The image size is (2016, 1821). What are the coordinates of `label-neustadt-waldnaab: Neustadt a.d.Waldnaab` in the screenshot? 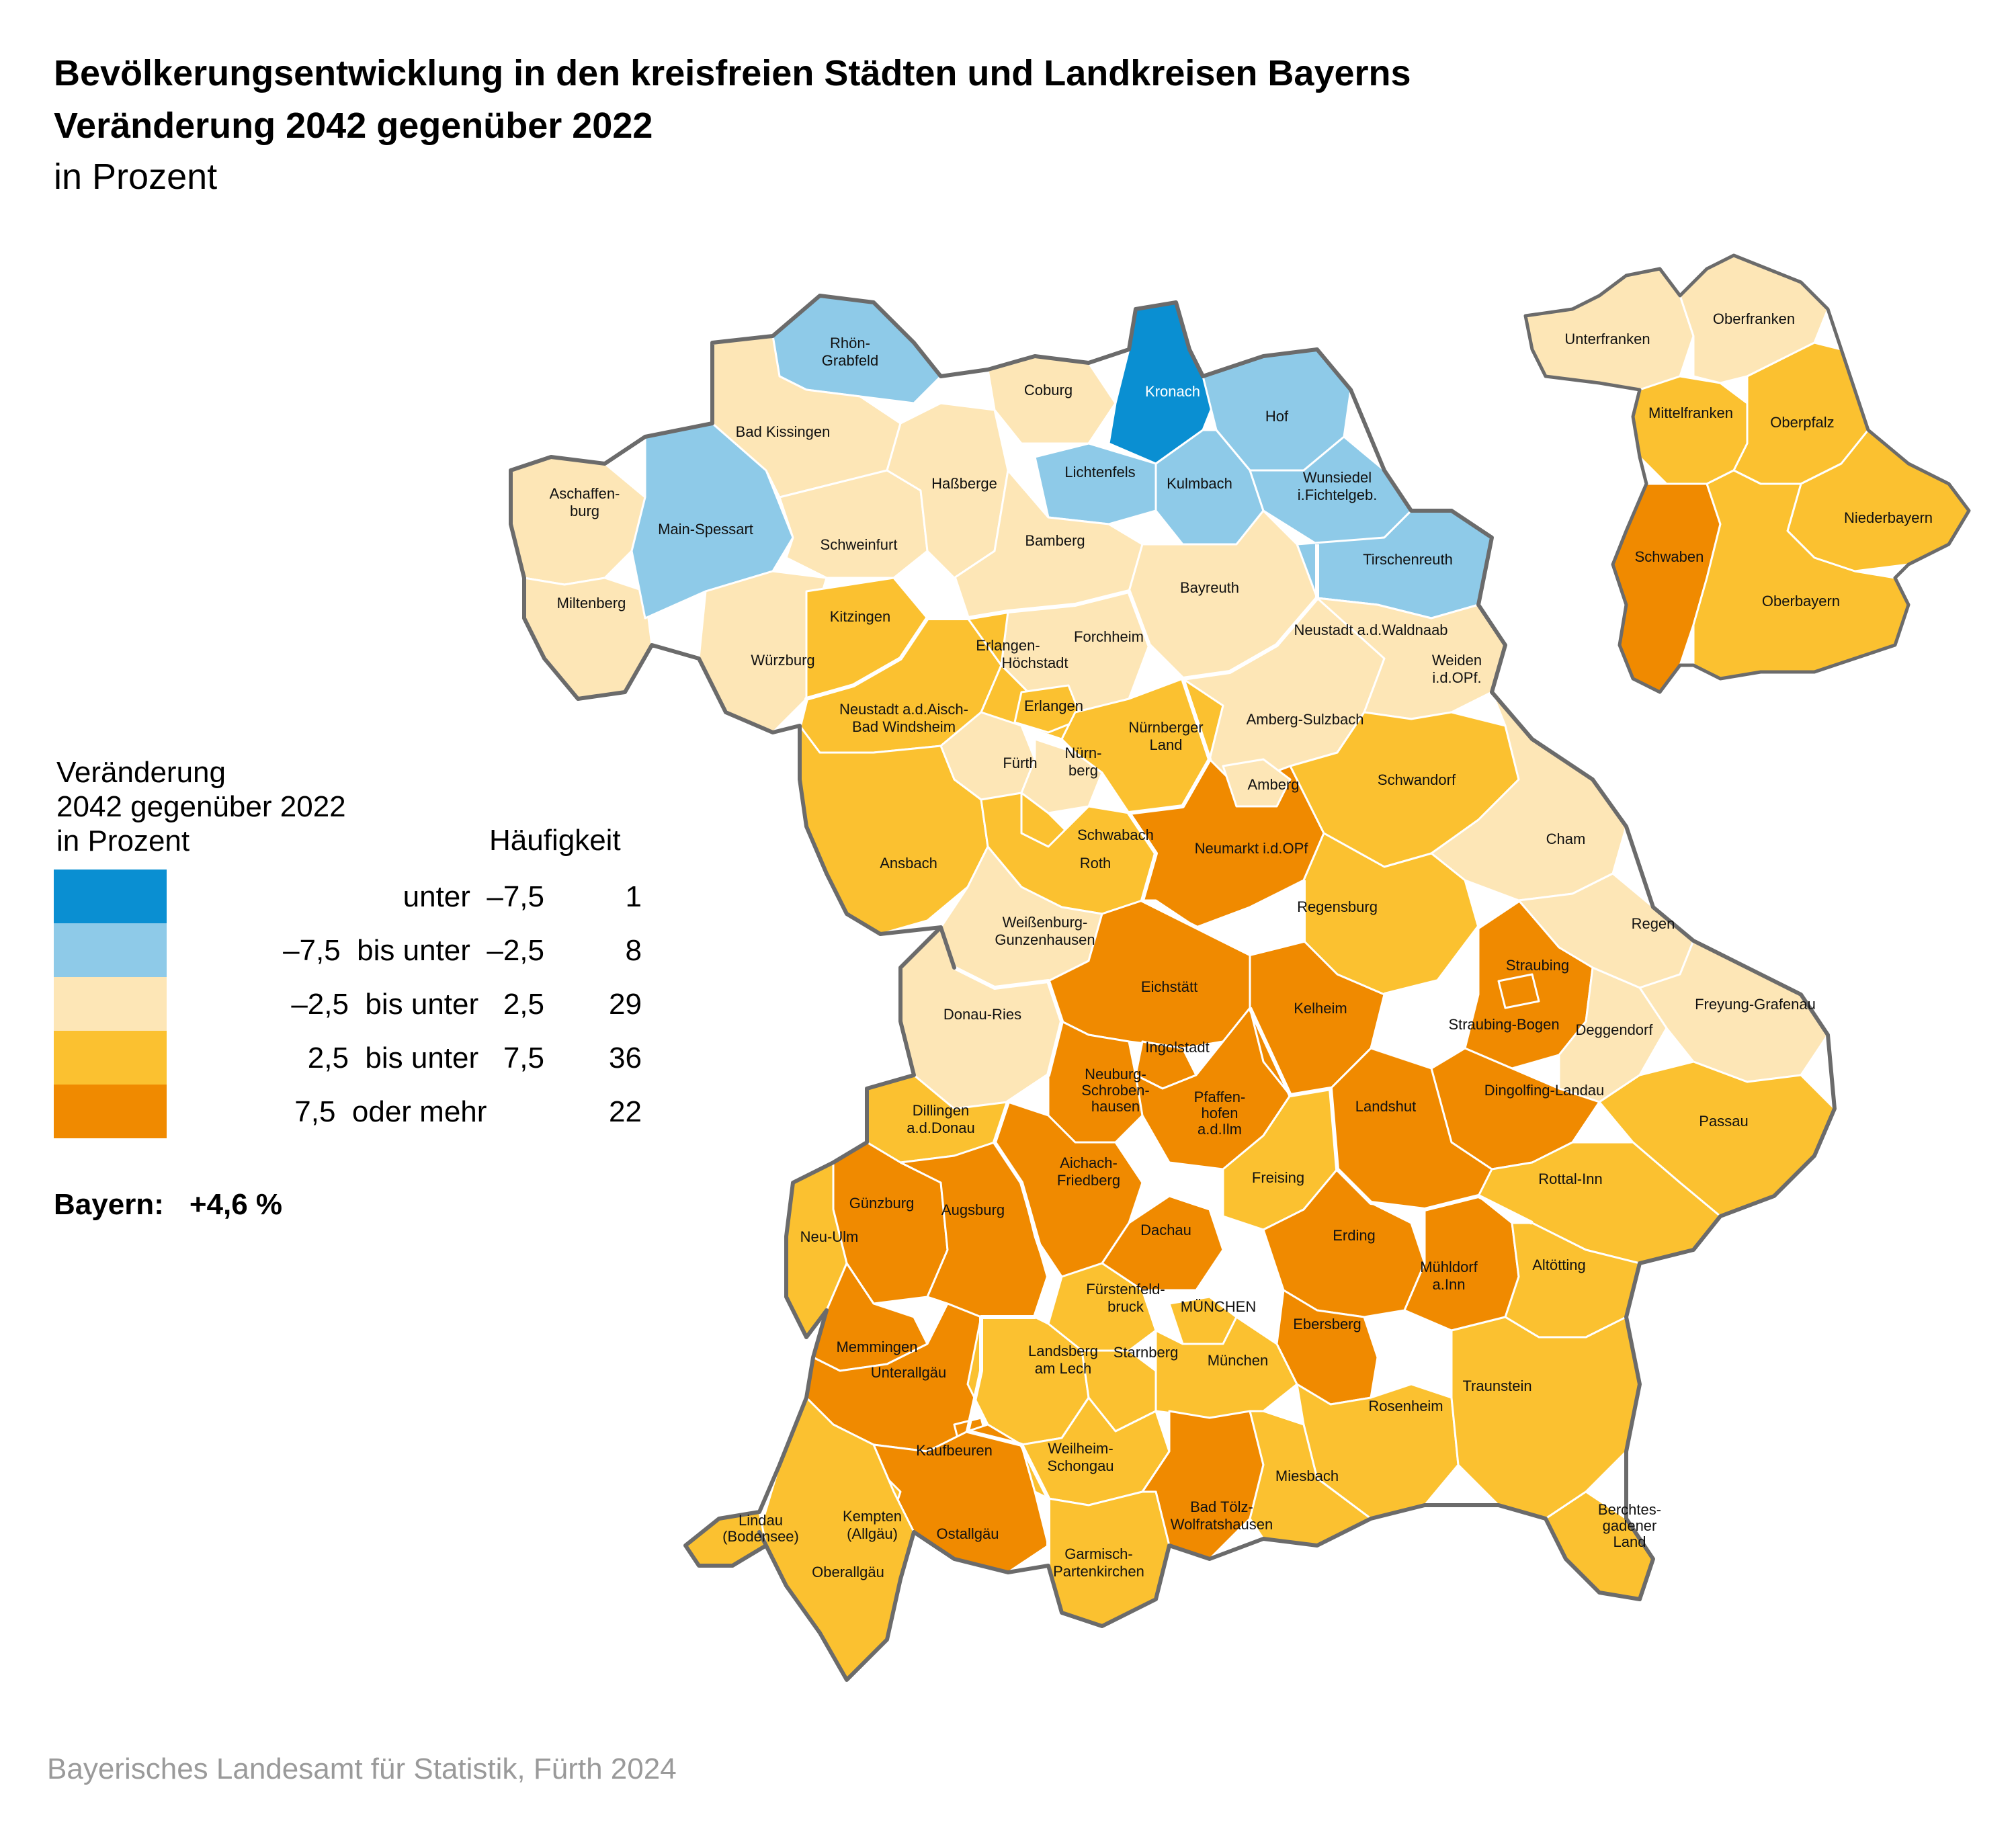 It's located at (1371, 630).